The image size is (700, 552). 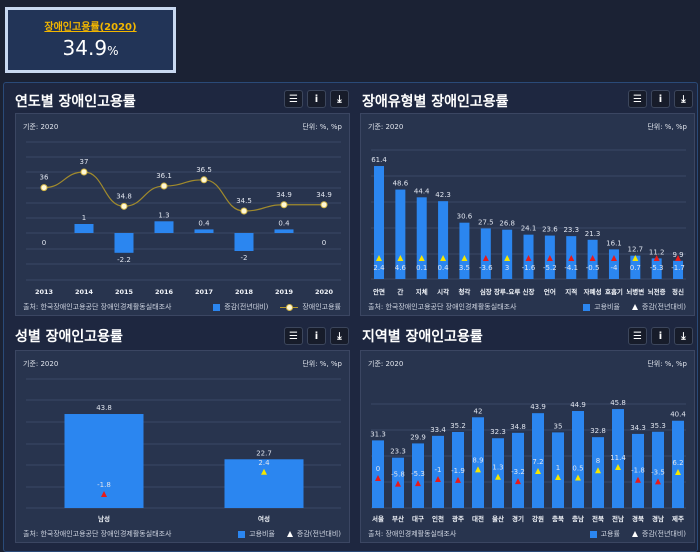 I want to click on panel-toolbar: ☰ i ⤓, so click(x=660, y=99).